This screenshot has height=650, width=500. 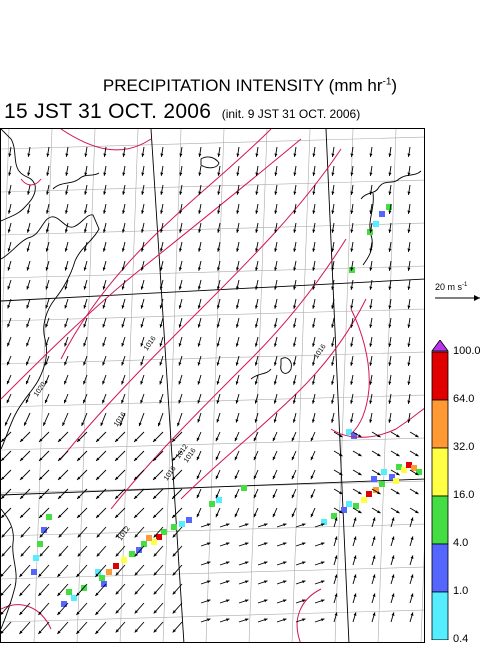 What do you see at coordinates (461, 591) in the screenshot?
I see `colorbar-tick-label: 1.0` at bounding box center [461, 591].